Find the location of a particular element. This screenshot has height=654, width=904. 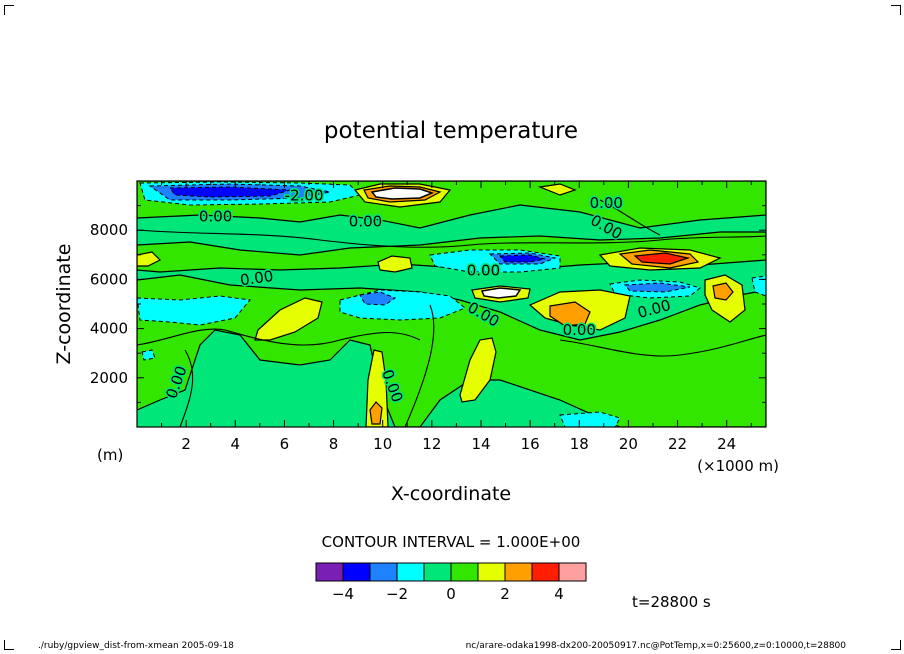

contour-label: -2.00 is located at coordinates (304, 196).